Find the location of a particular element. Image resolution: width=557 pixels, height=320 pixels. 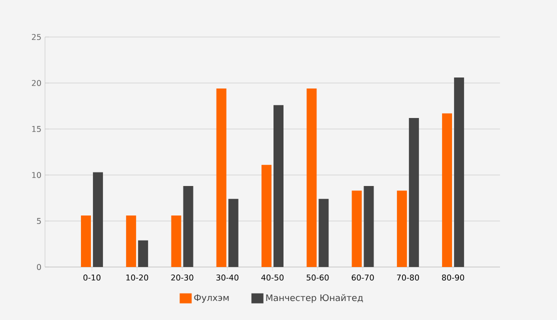

legend-label: Фулхэм is located at coordinates (211, 298).